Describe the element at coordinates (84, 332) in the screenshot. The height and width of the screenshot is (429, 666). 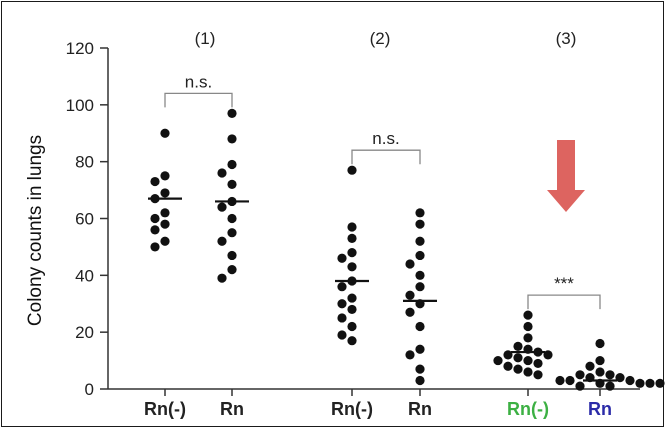
I see `y-tick-label: 20` at that location.